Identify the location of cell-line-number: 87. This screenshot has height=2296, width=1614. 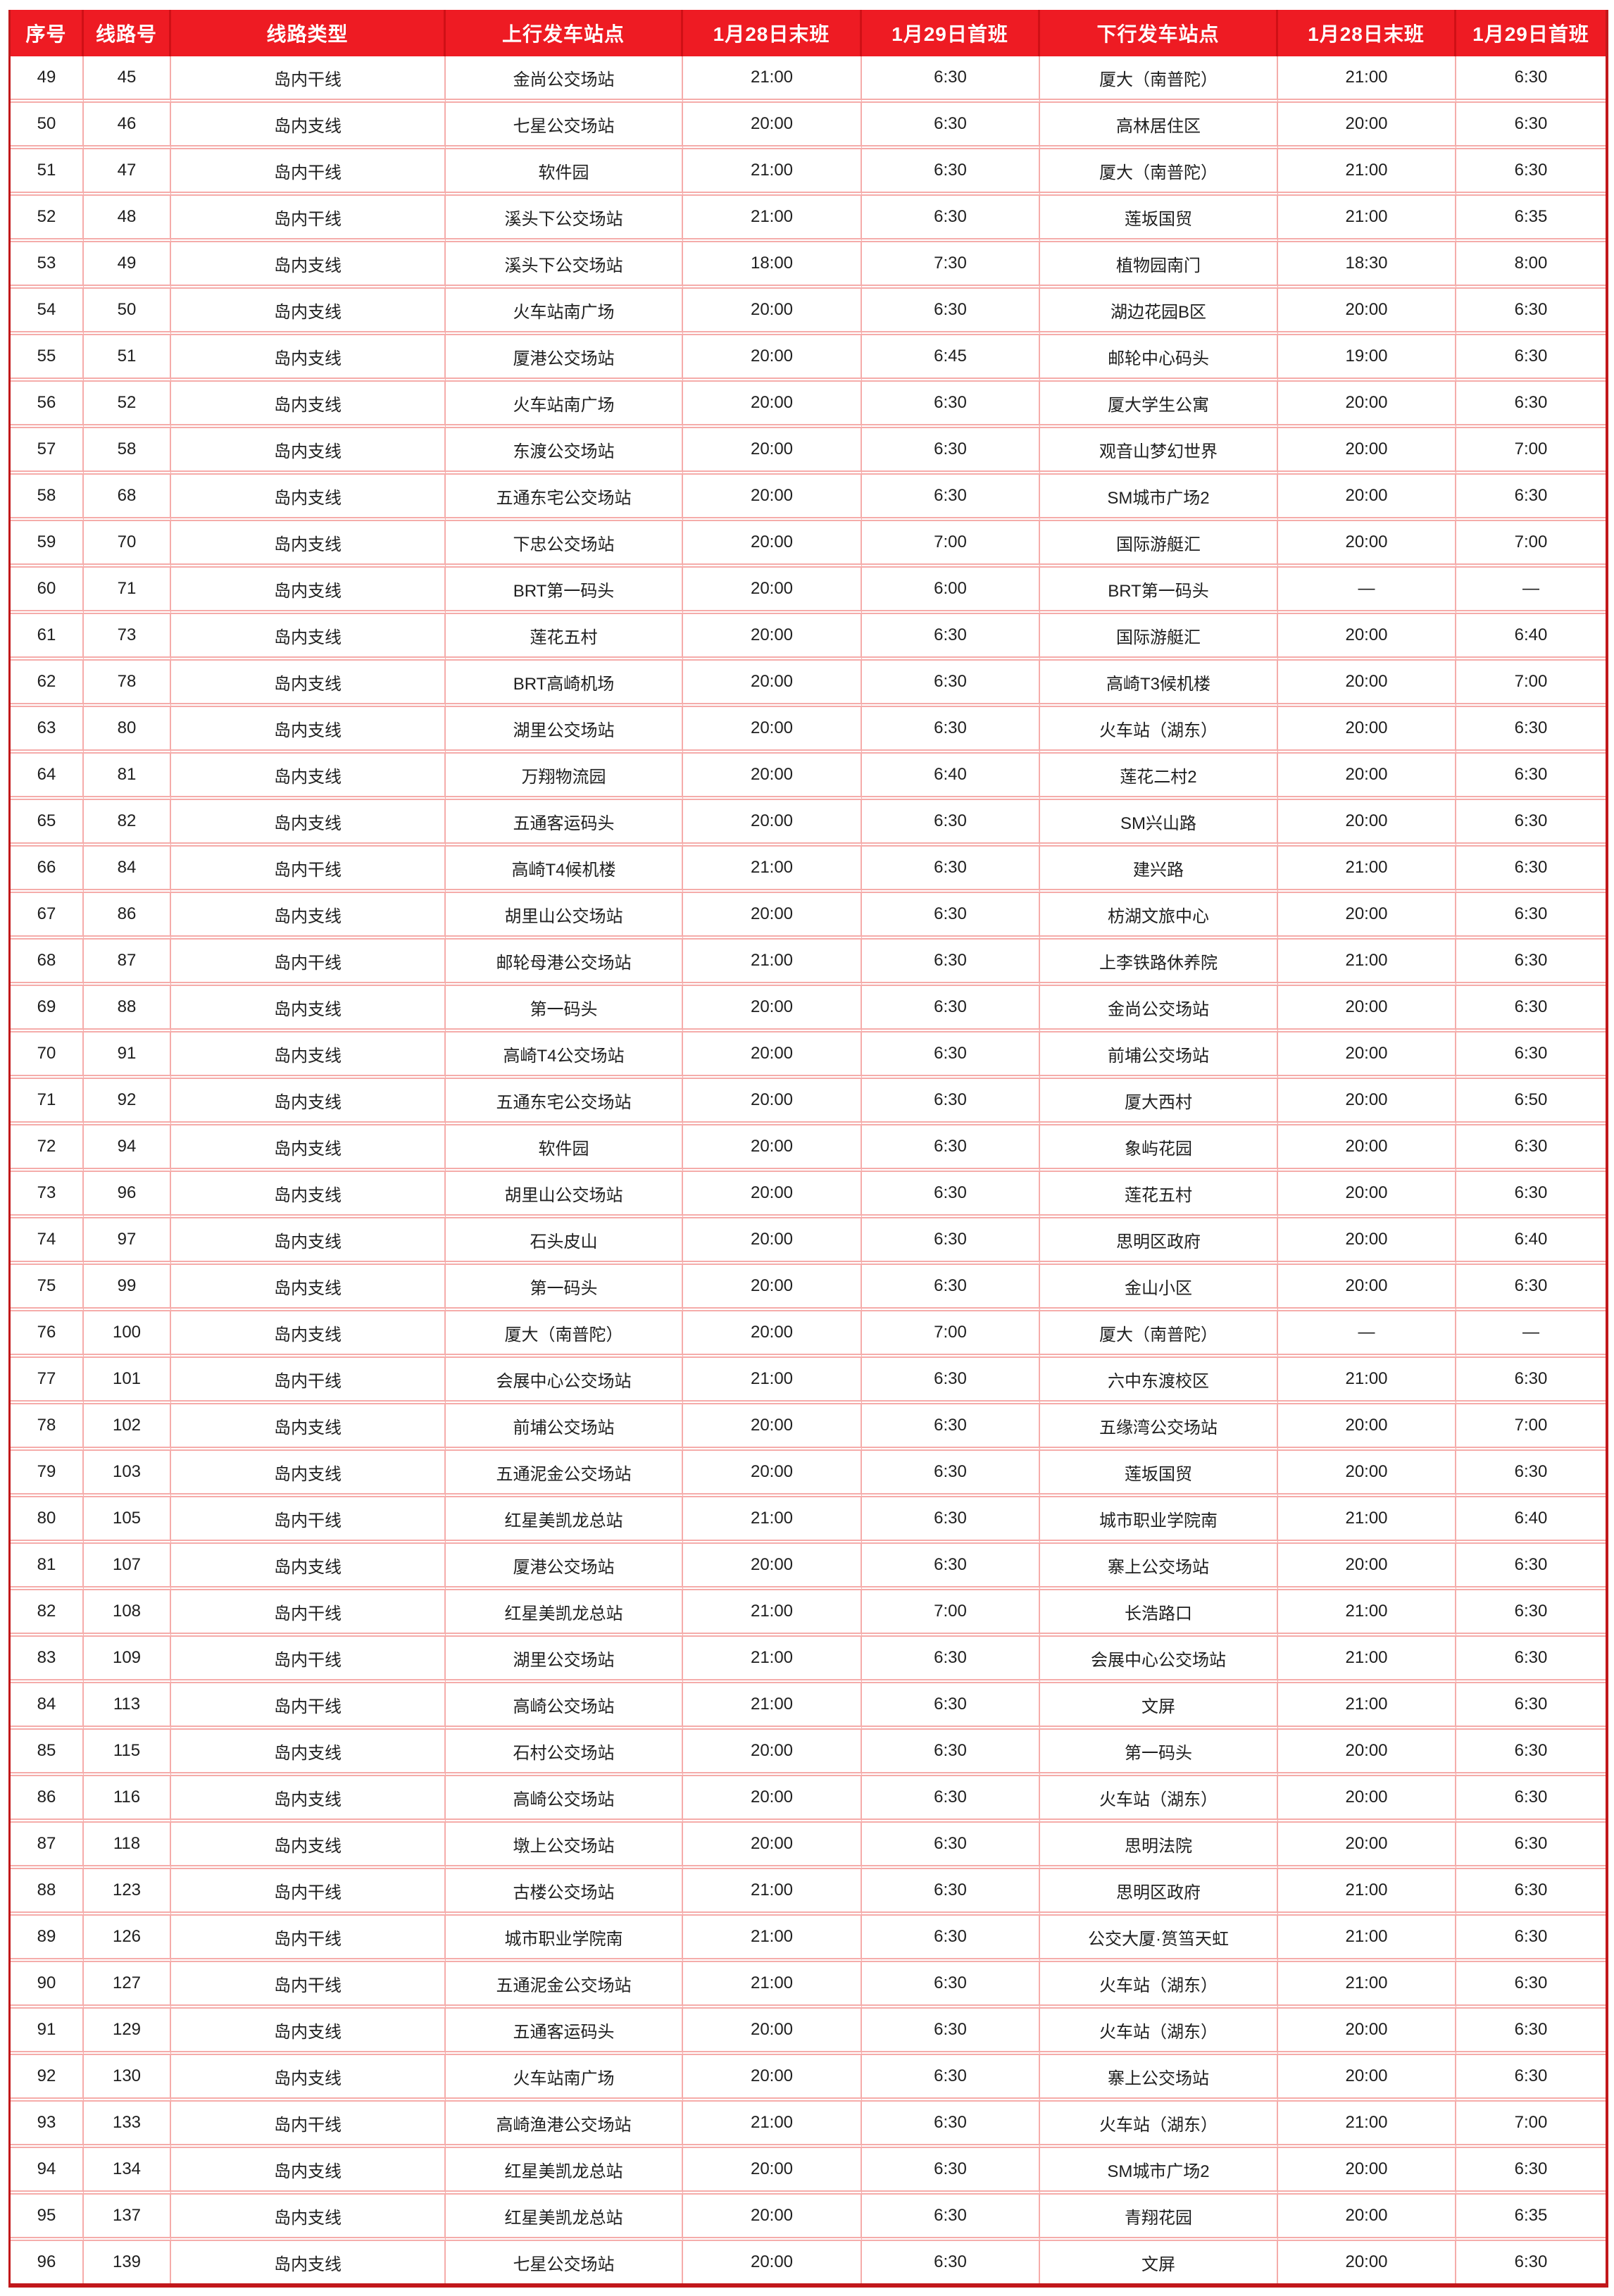
(128, 963).